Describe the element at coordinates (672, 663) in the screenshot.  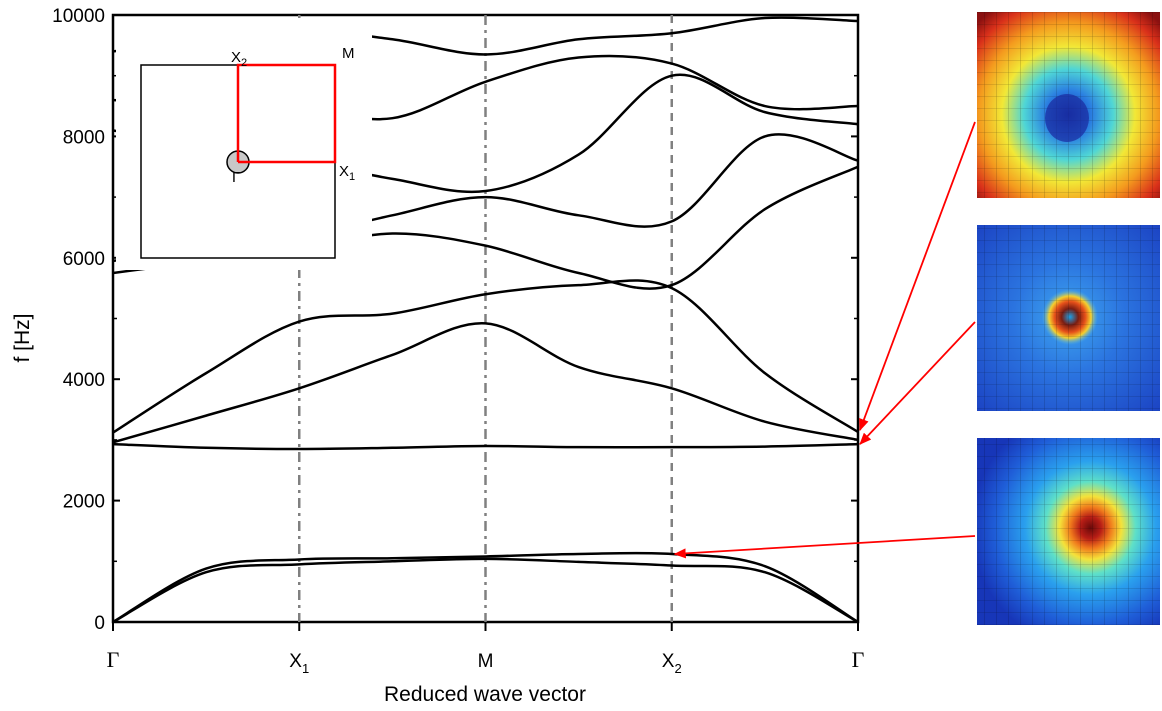
I see `x-tick-label: X2` at that location.